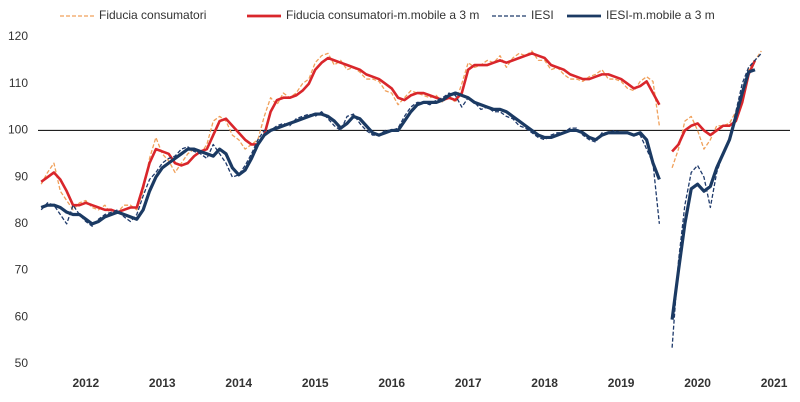 The height and width of the screenshot is (402, 800). What do you see at coordinates (391, 383) in the screenshot?
I see `x-tick-label: 2016` at bounding box center [391, 383].